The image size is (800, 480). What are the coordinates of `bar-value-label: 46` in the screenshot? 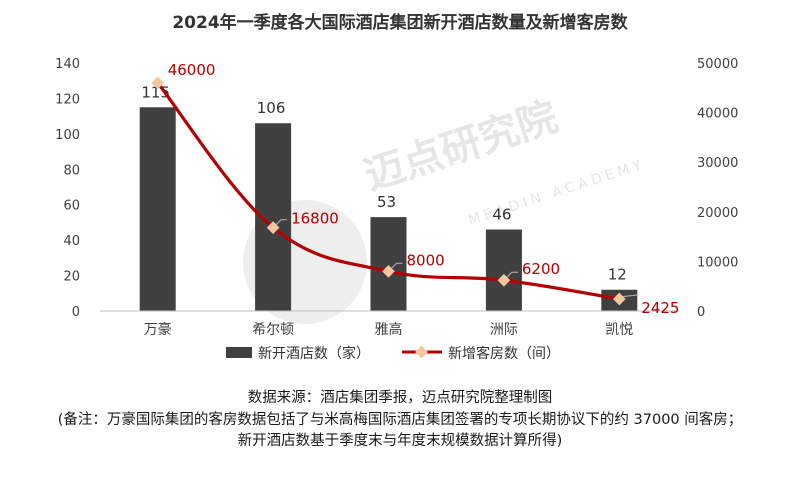 It's located at (501, 215).